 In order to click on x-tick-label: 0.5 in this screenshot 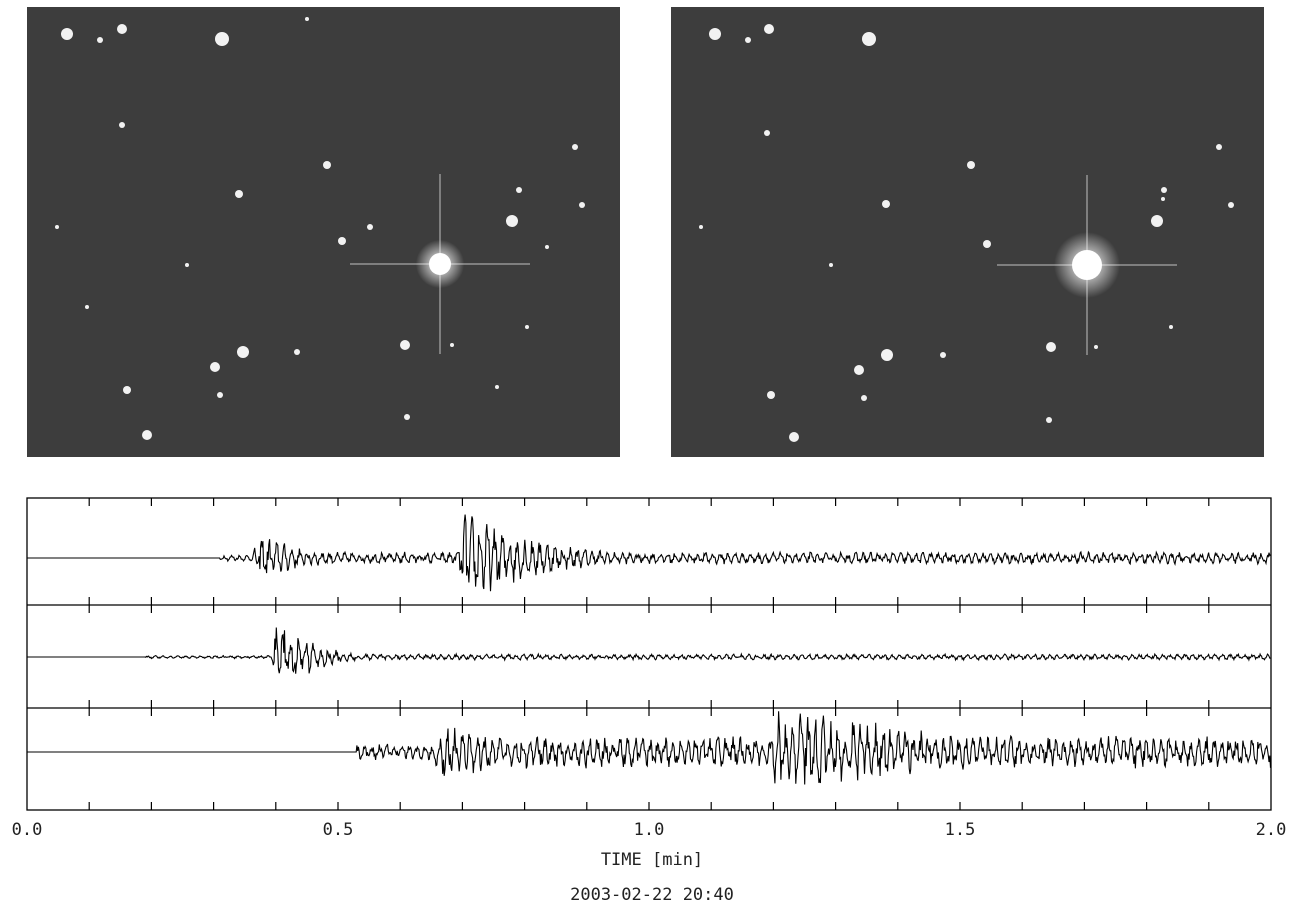, I will do `click(338, 830)`.